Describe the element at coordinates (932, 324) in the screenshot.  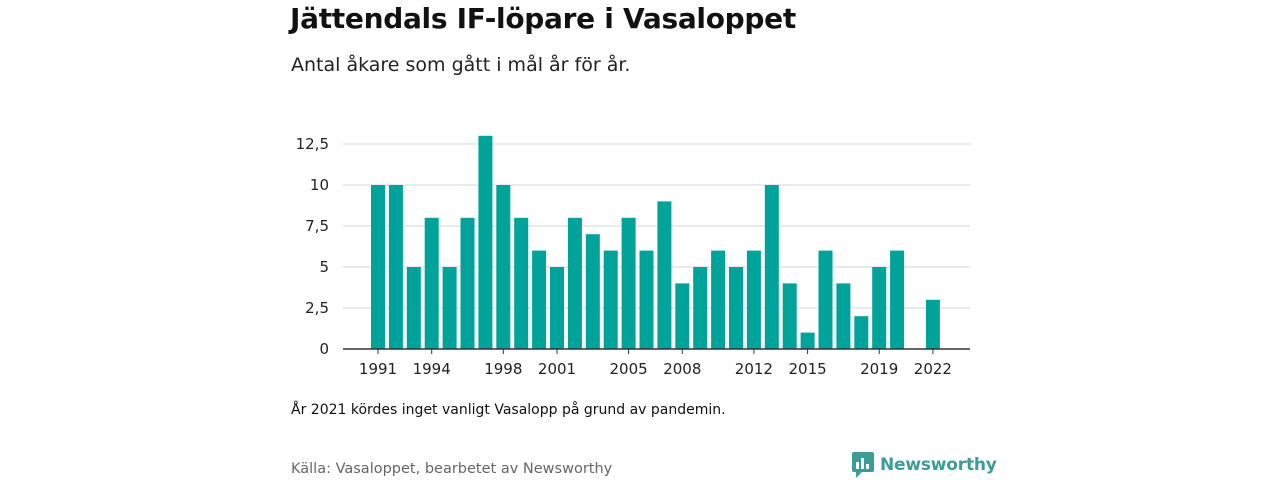
I see `bar-2022` at that location.